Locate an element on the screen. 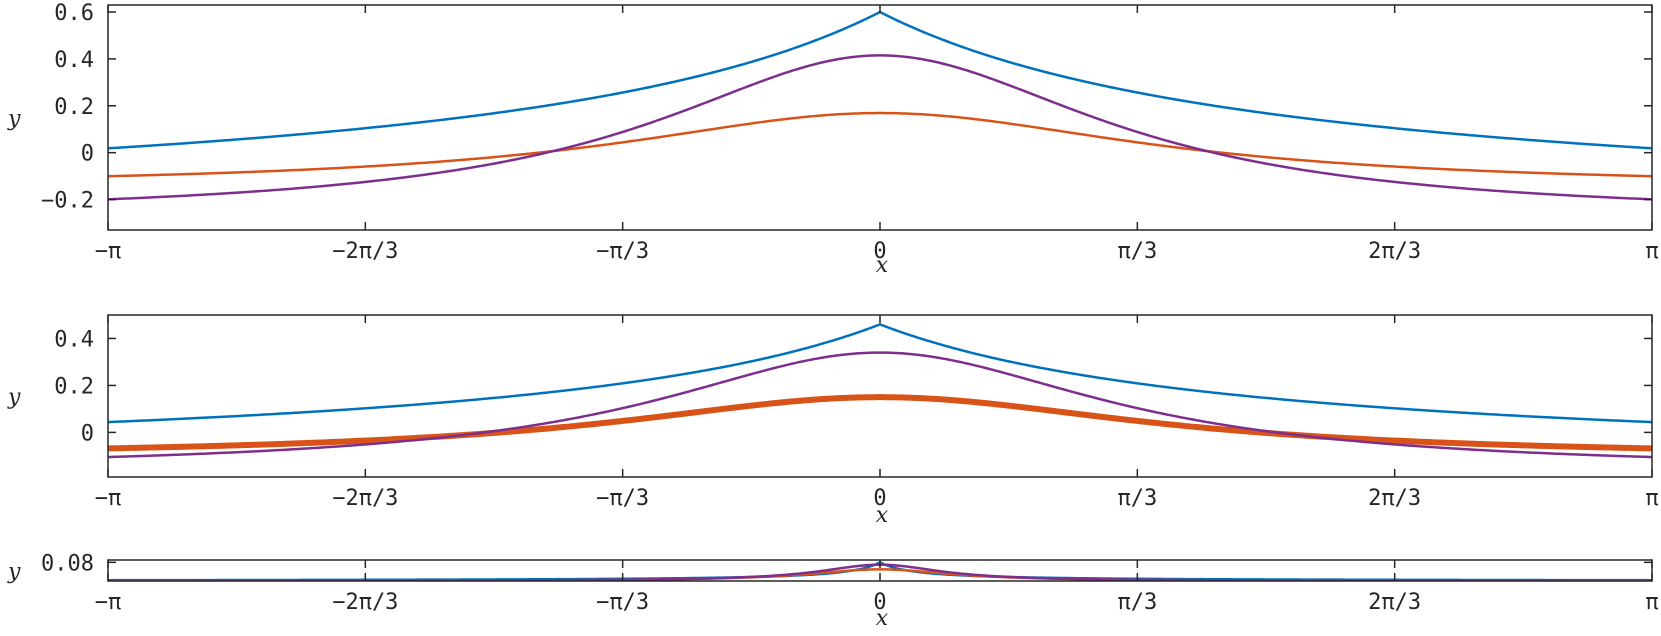  plot2-y-tick-label: 0.2 is located at coordinates (74, 386).